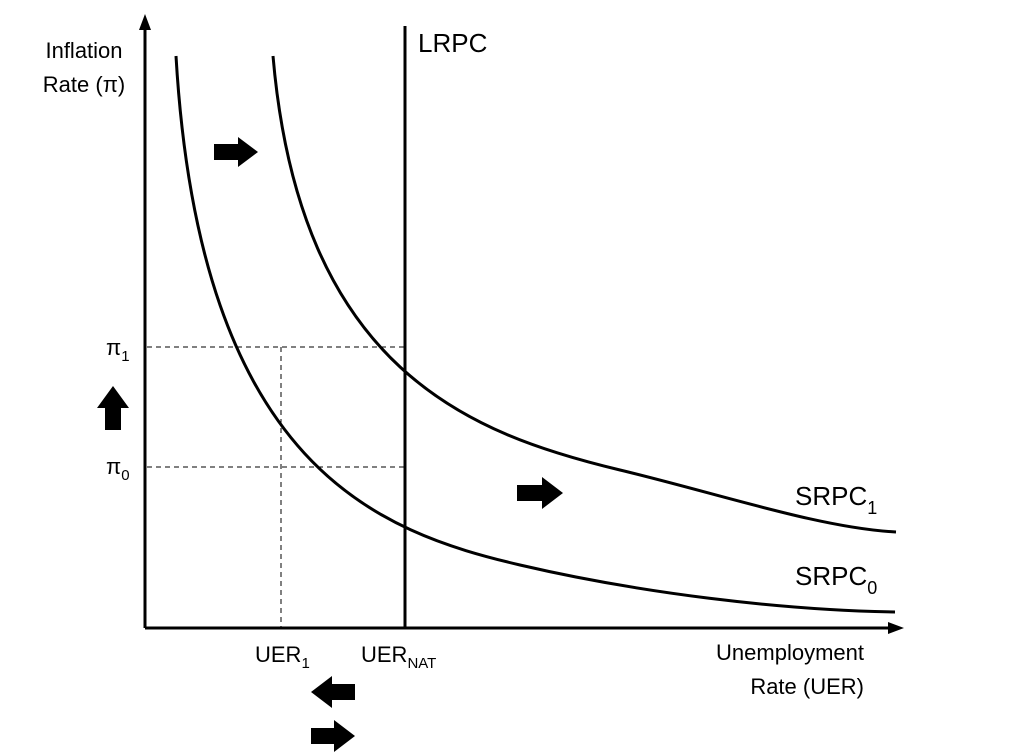 Image resolution: width=1024 pixels, height=753 pixels. I want to click on shift-arrow-middle, so click(540, 493).